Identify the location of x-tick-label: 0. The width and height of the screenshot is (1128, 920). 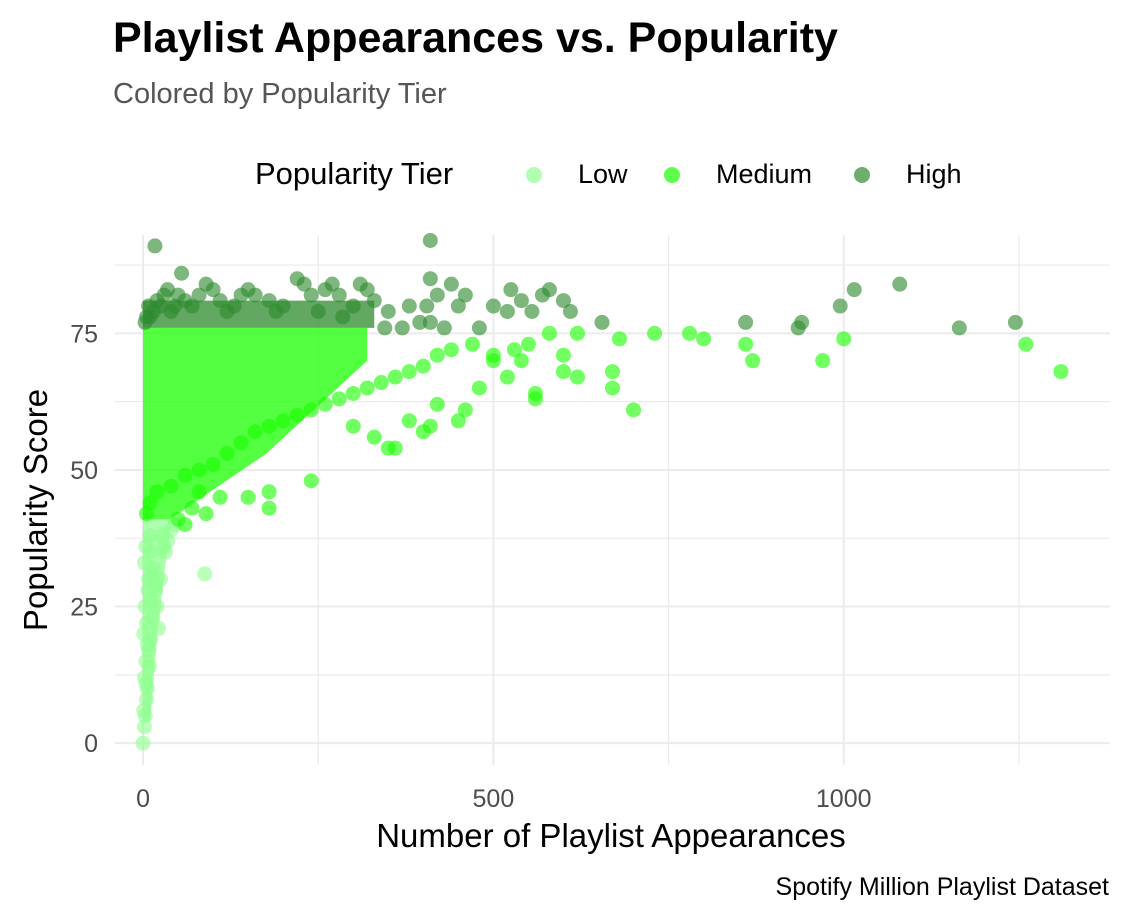
(143, 799).